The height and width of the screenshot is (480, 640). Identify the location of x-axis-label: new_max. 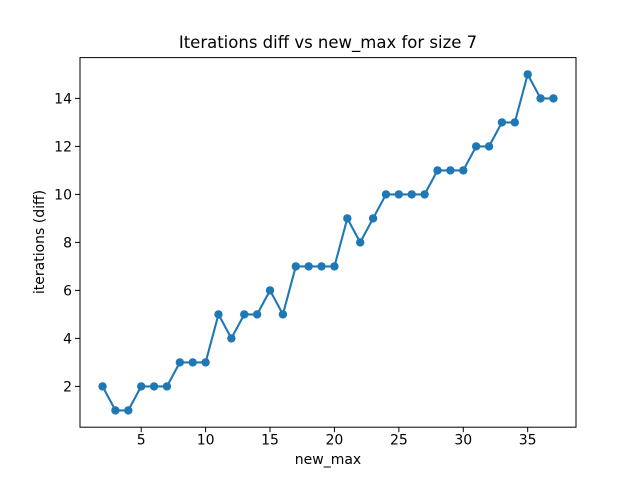
(328, 460).